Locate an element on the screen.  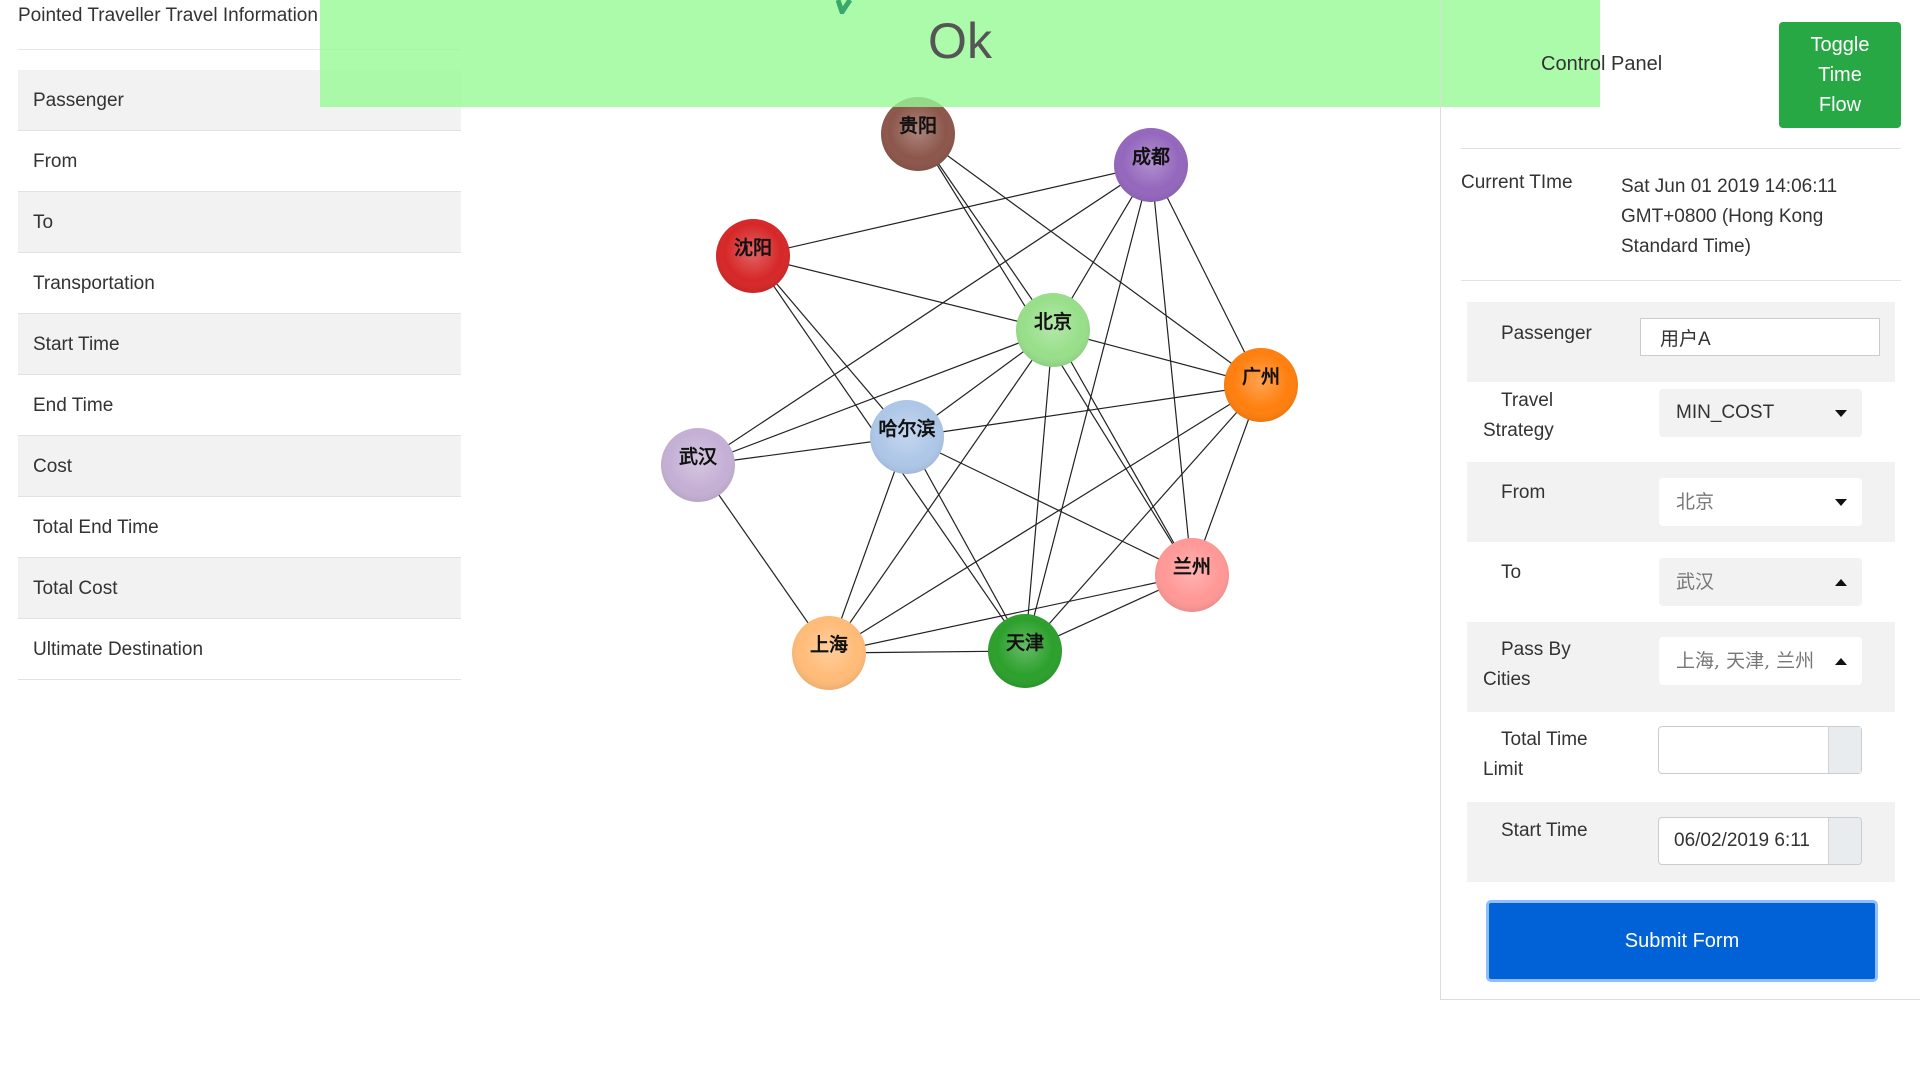
toast-message: Ok is located at coordinates (960, 41).